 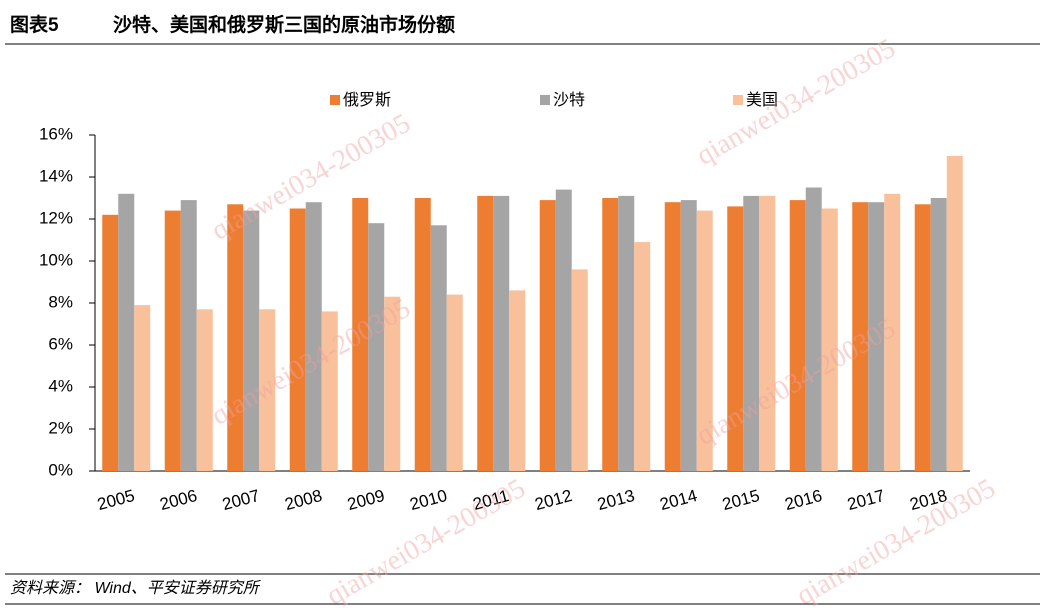 I want to click on y-tick-label: 14%, so click(x=56, y=175).